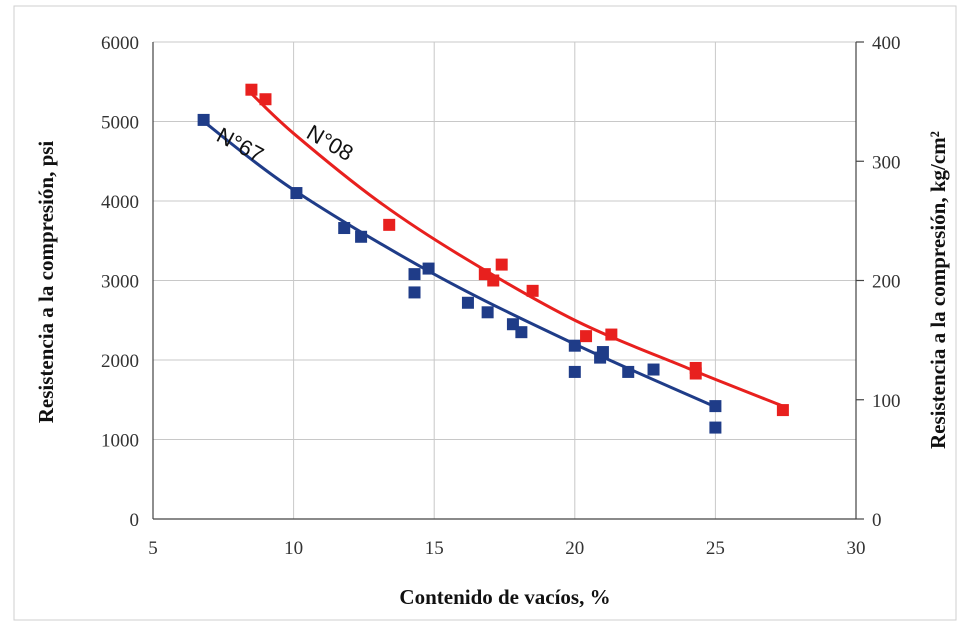 The image size is (969, 628). What do you see at coordinates (120, 361) in the screenshot?
I see `y-tick-label: 2000` at bounding box center [120, 361].